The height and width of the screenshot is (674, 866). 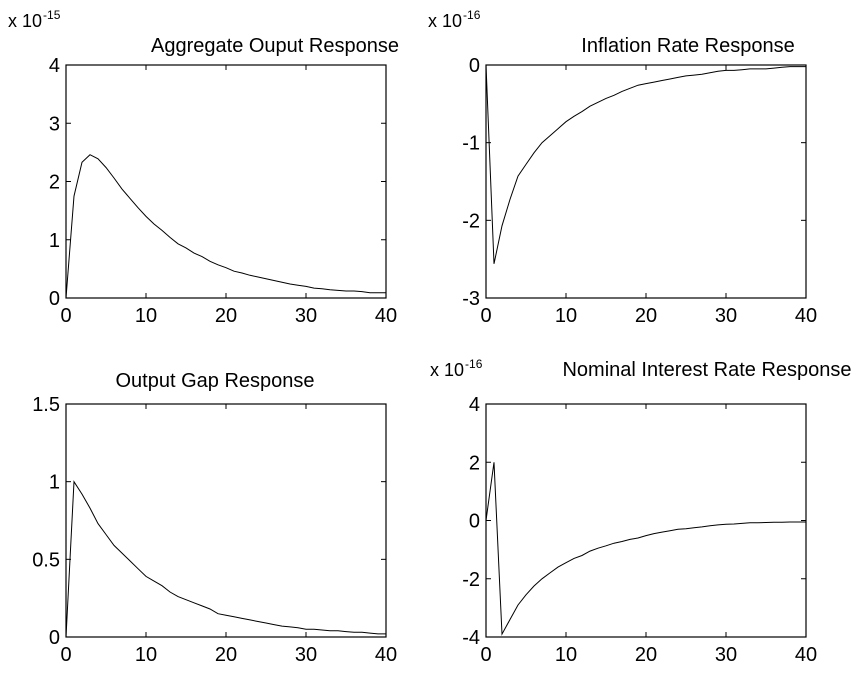 I want to click on y-tick-label: 3, so click(x=54, y=124).